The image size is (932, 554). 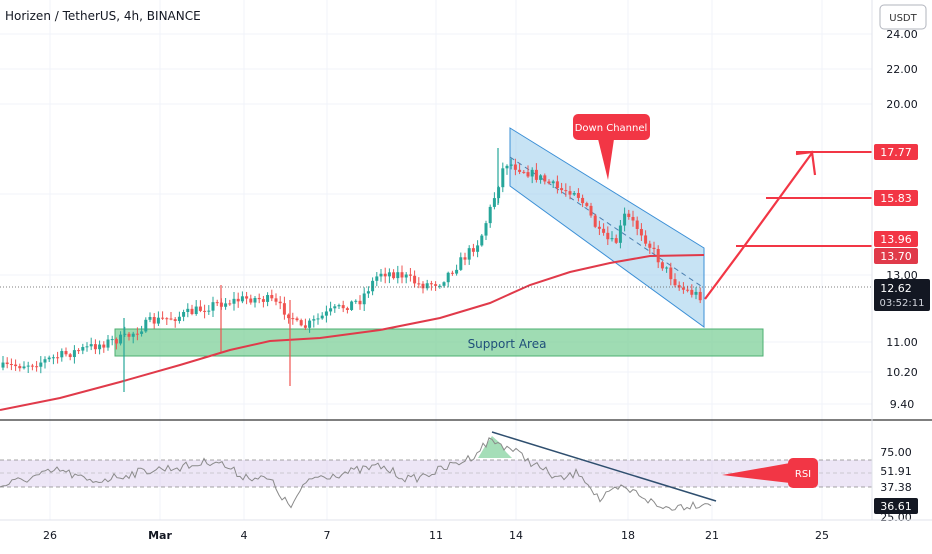 What do you see at coordinates (896, 239) in the screenshot?
I see `target-tag-13-96: 13.96` at bounding box center [896, 239].